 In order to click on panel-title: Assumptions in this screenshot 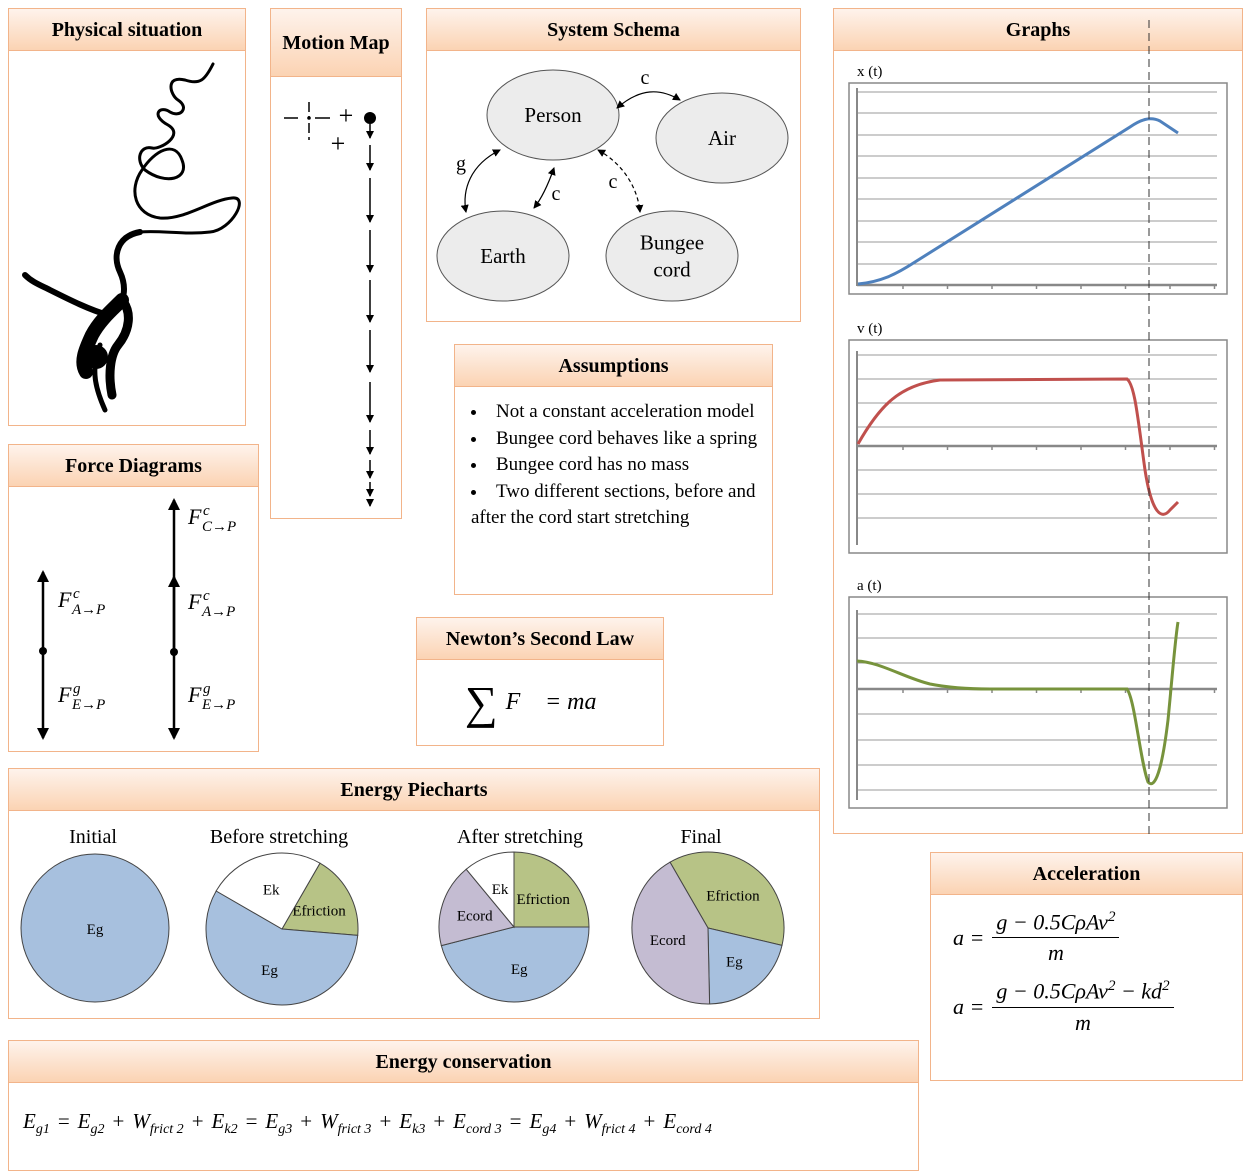, I will do `click(613, 366)`.